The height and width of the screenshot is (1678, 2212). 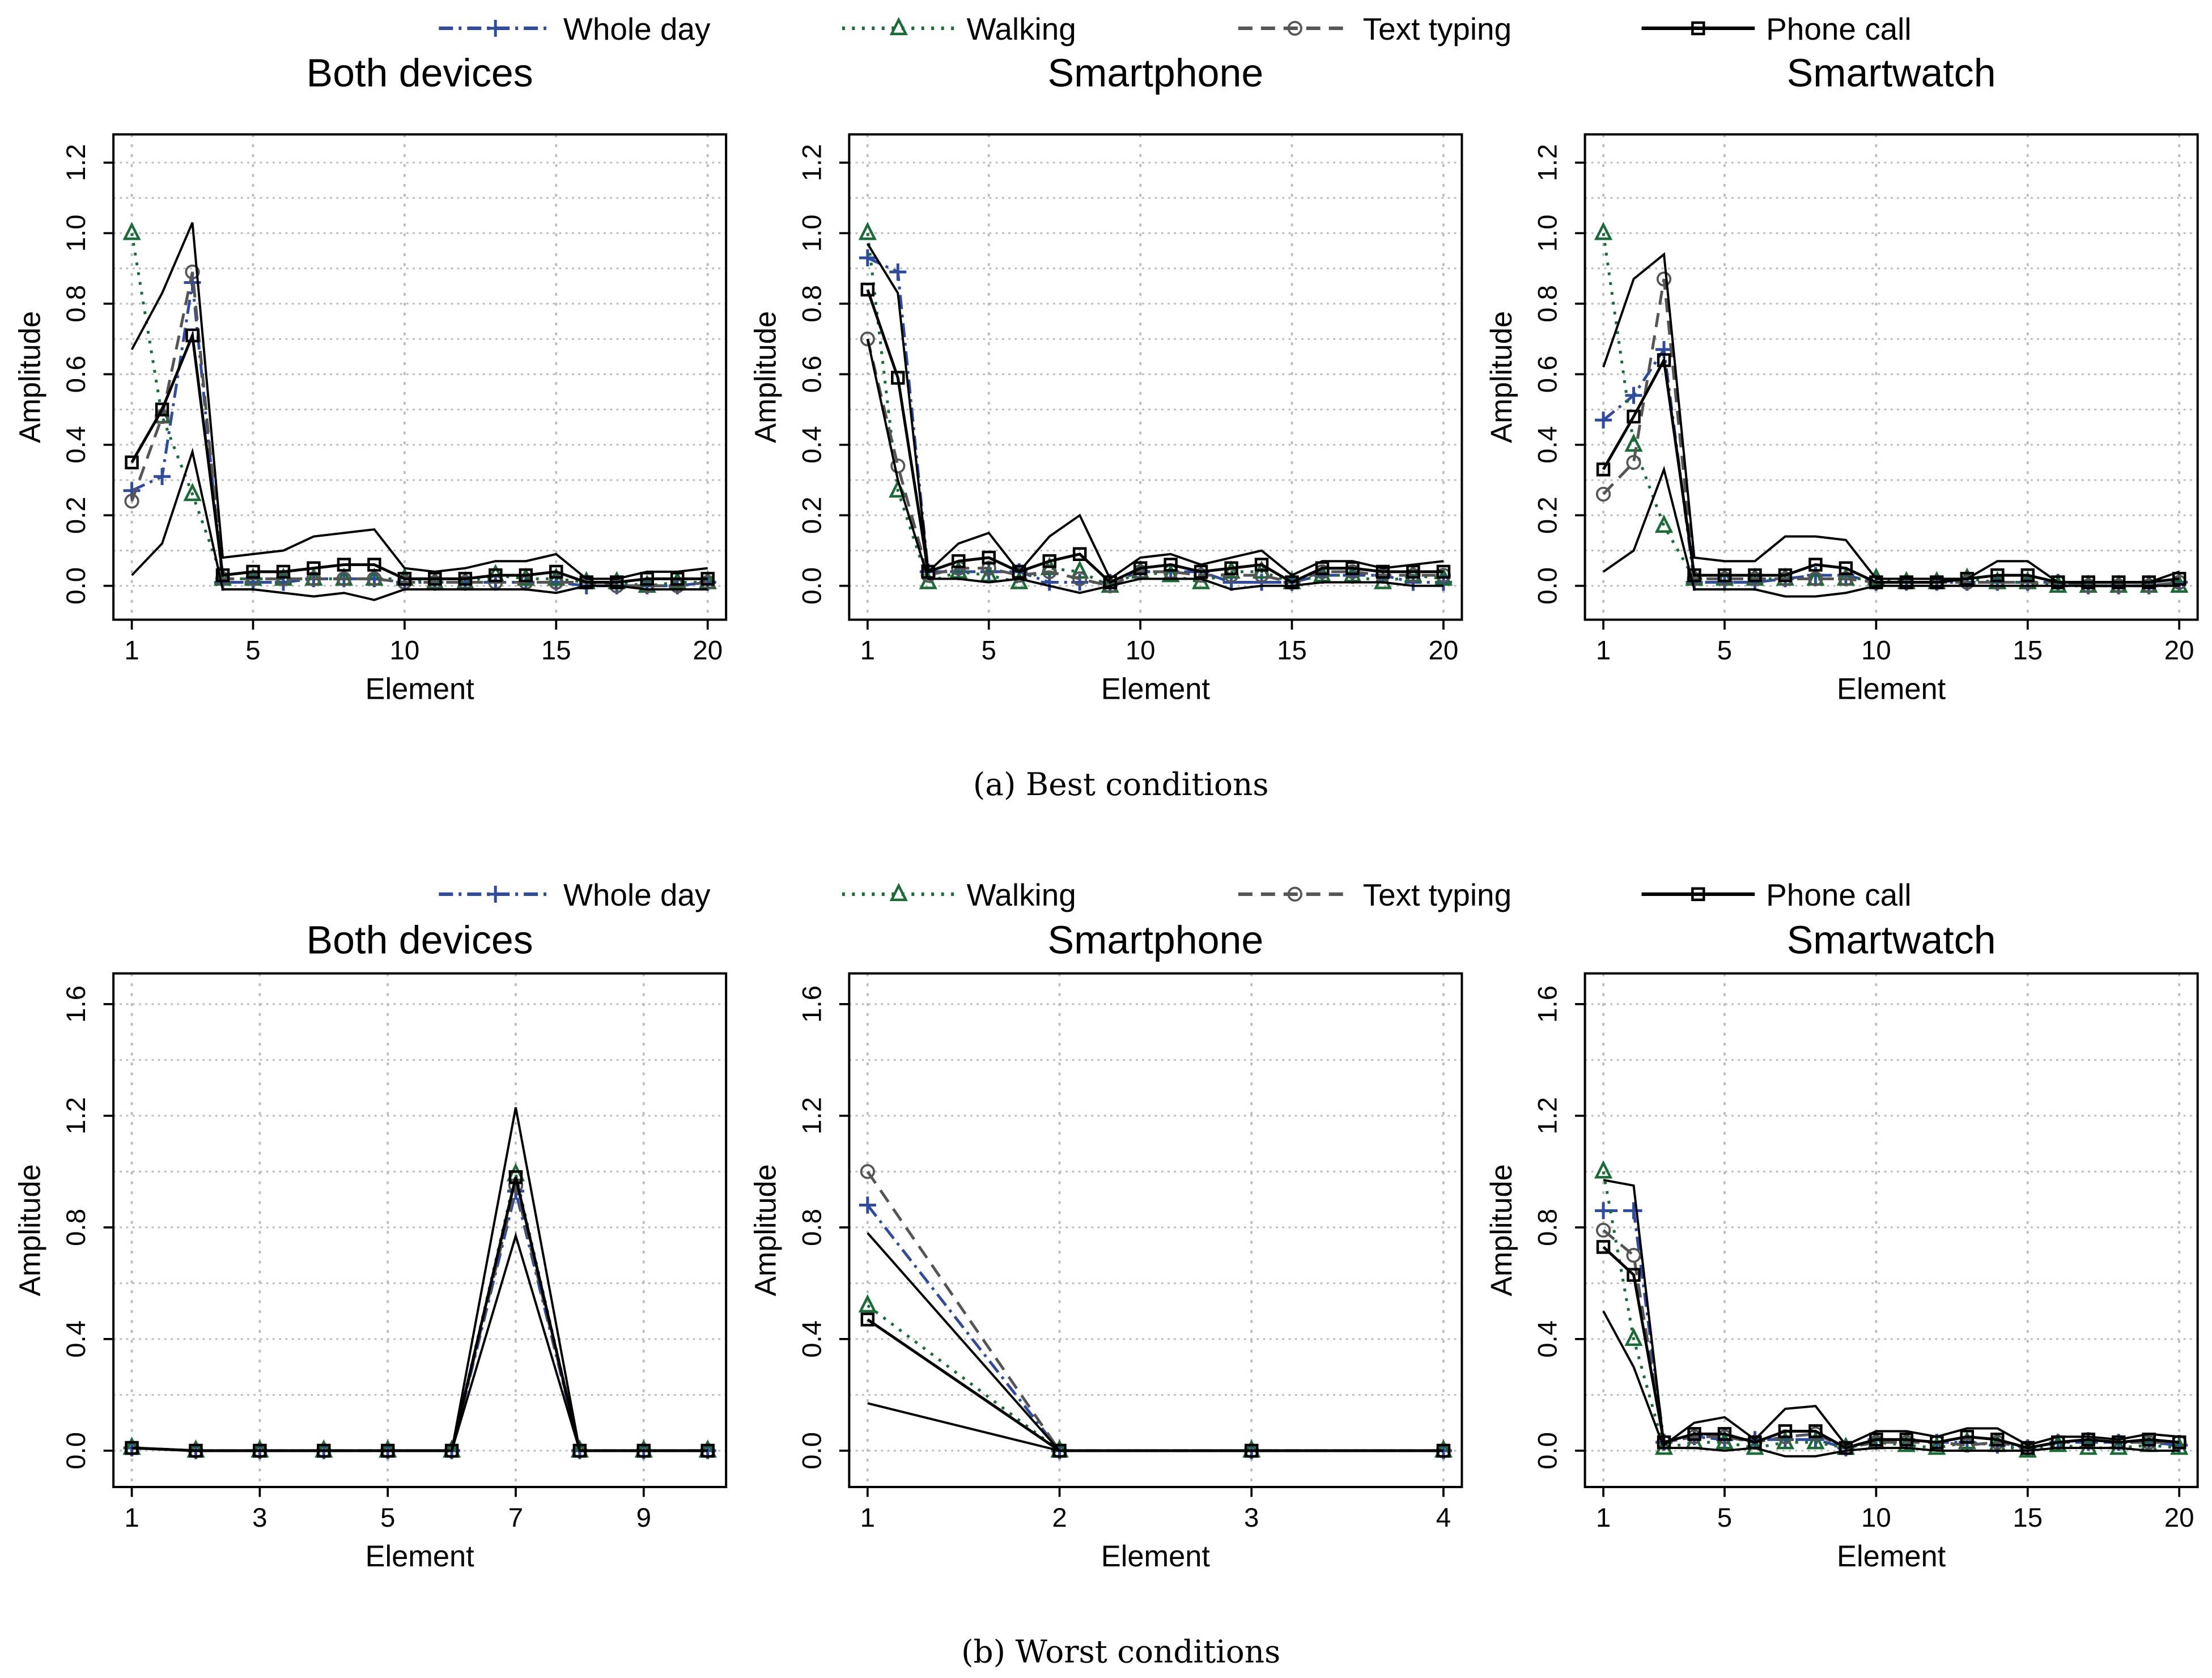 What do you see at coordinates (812, 162) in the screenshot?
I see `y-tick-label: 1.2` at bounding box center [812, 162].